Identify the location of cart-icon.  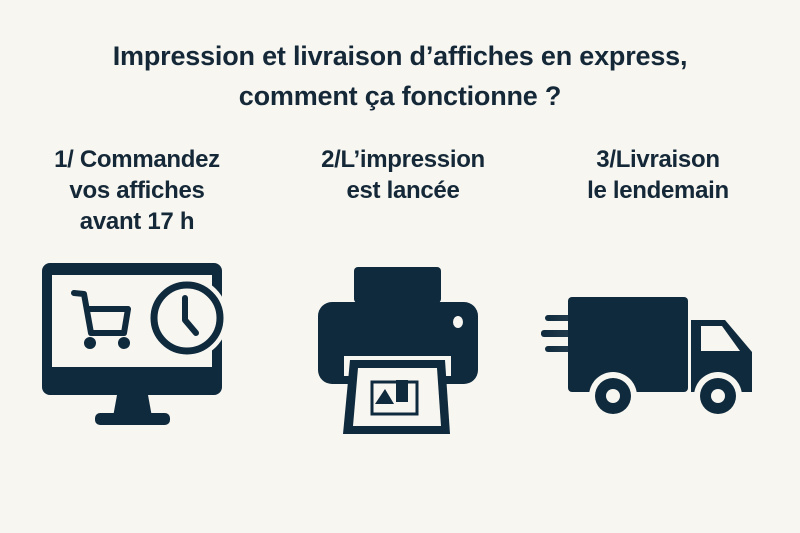
(101, 313).